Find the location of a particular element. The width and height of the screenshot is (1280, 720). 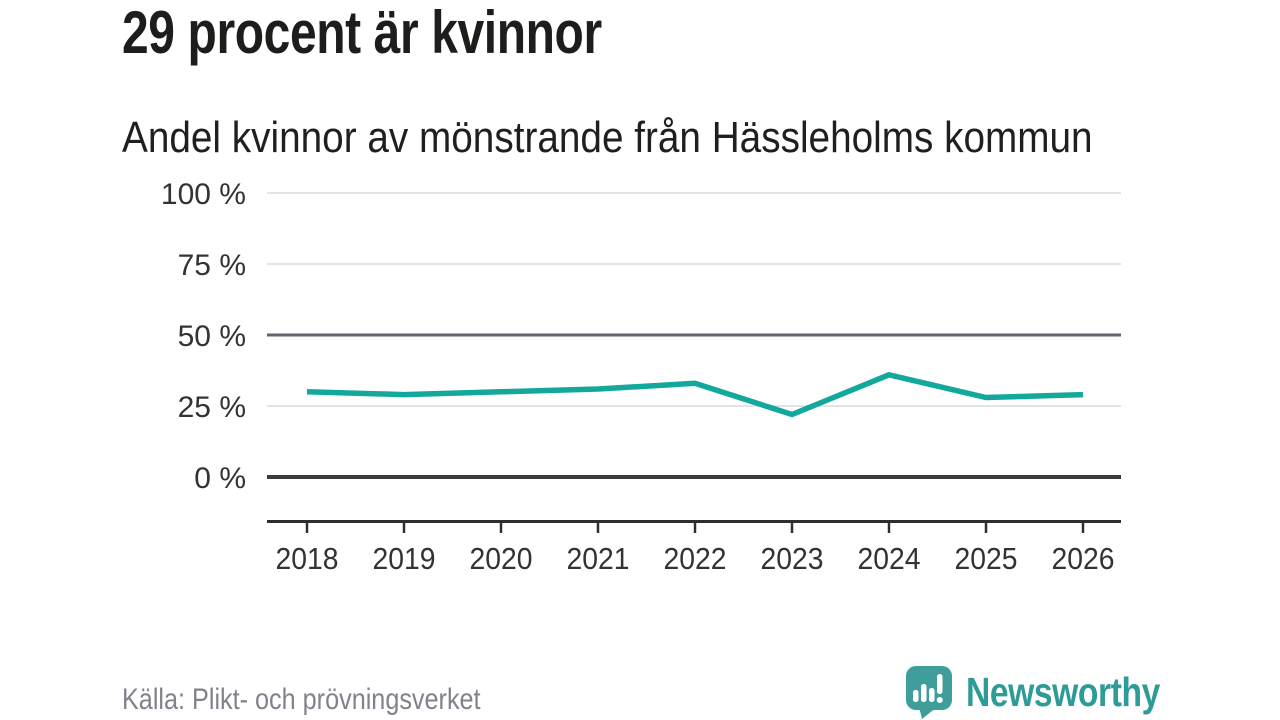

x-axis-label: 2019 is located at coordinates (404, 558).